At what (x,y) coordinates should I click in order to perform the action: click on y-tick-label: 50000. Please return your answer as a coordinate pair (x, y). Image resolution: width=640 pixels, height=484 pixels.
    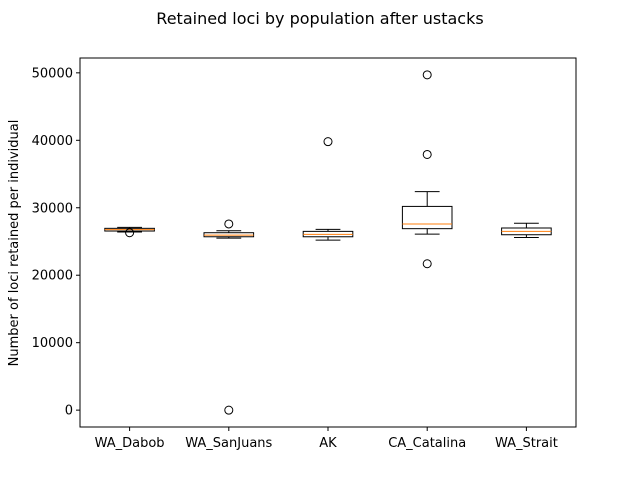
    Looking at the image, I should click on (52, 73).